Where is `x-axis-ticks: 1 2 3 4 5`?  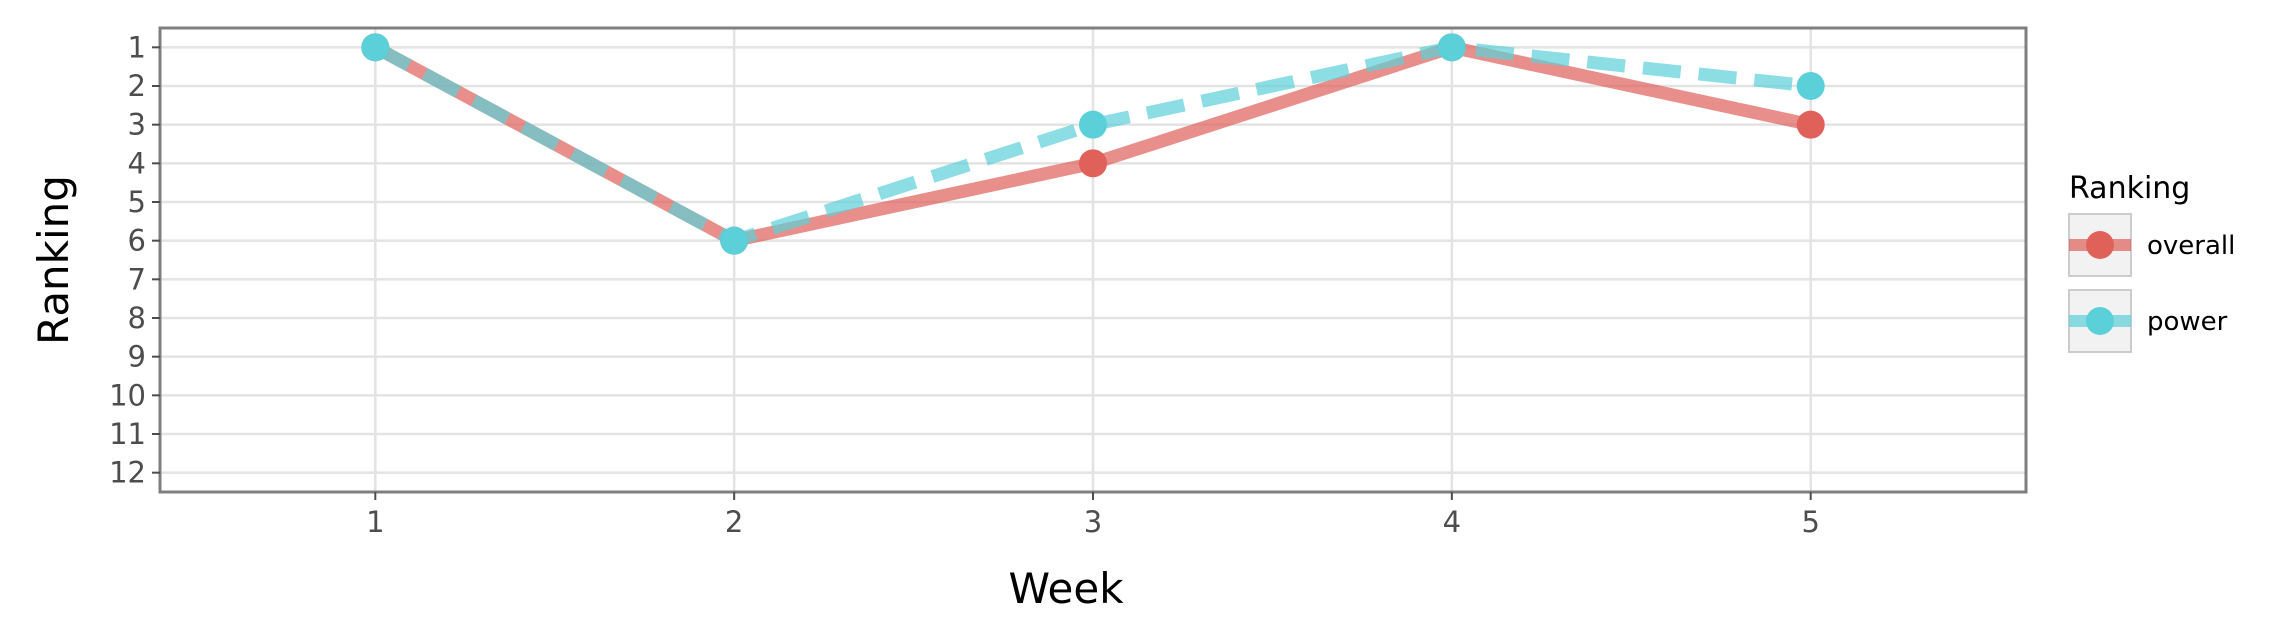
x-axis-ticks: 1 2 3 4 5 is located at coordinates (1093, 515).